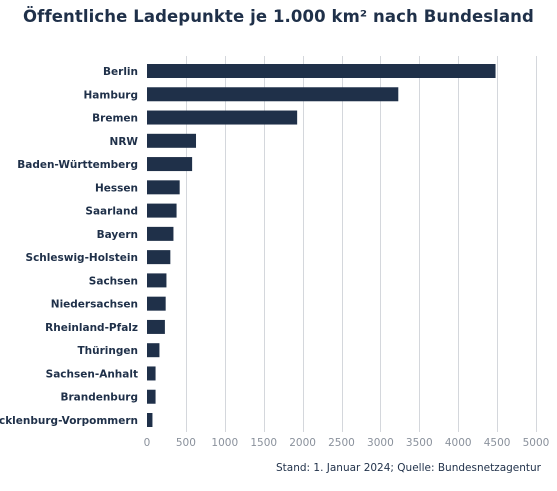 This screenshot has width=557, height=491. I want to click on bar-mecklenburg-vorpommern, so click(150, 420).